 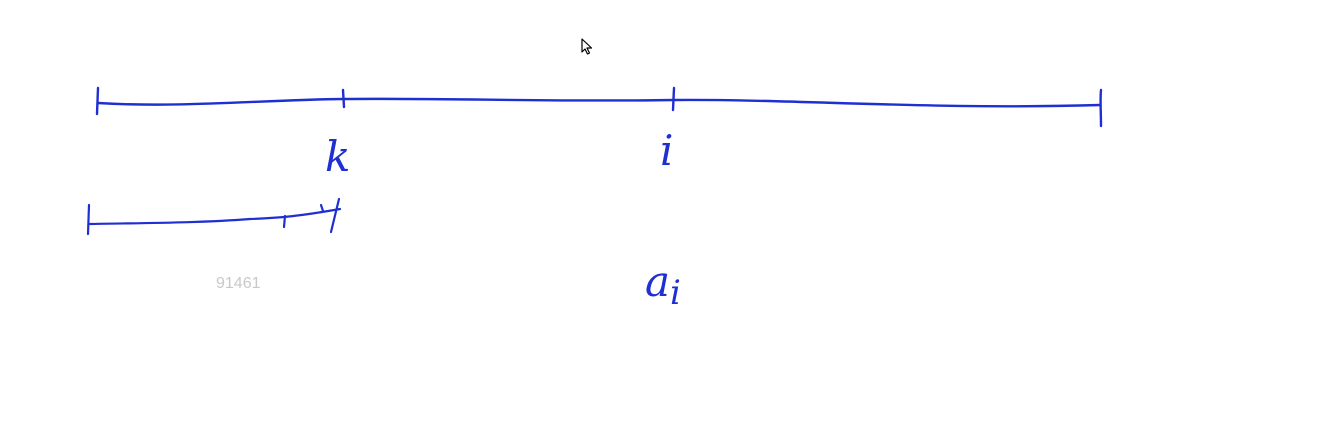 What do you see at coordinates (673, 99) in the screenshot?
I see `tick-i` at bounding box center [673, 99].